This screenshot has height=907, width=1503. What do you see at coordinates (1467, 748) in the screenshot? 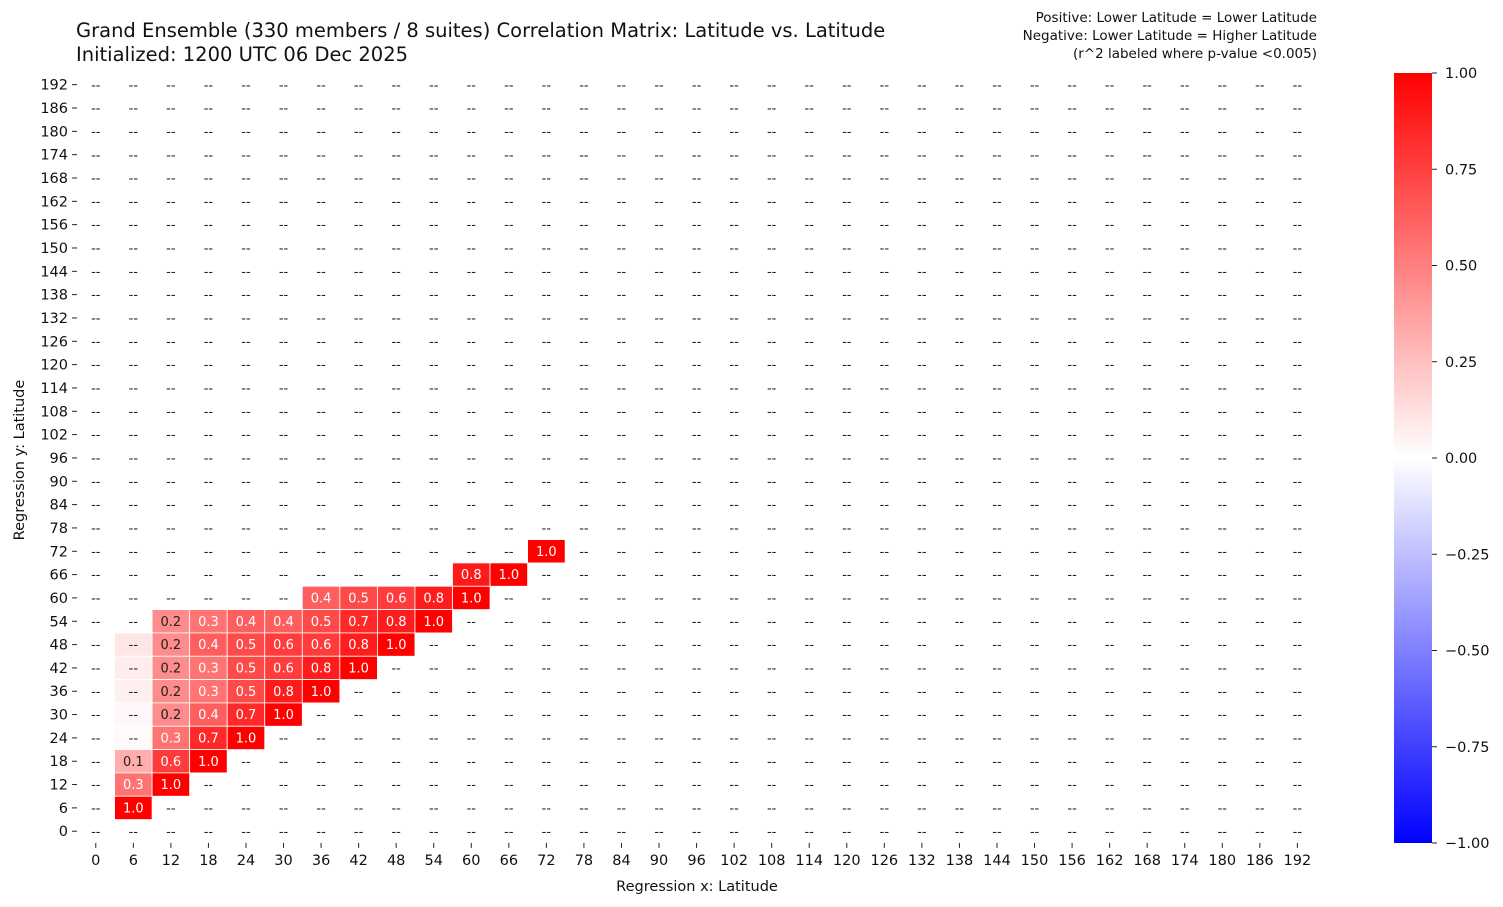
I see `colorbar-tick-label: −0.75` at bounding box center [1467, 748].